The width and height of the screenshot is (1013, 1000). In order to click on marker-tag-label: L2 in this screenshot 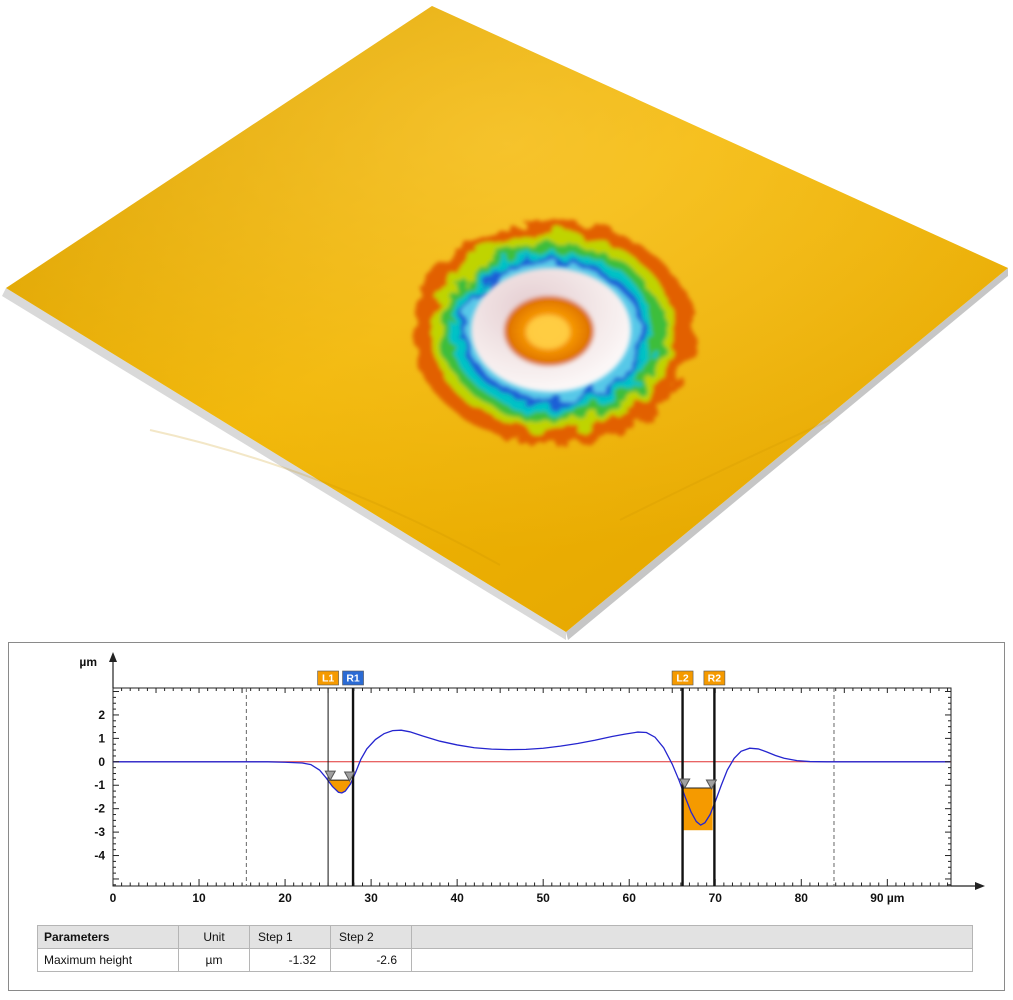, I will do `click(682, 679)`.